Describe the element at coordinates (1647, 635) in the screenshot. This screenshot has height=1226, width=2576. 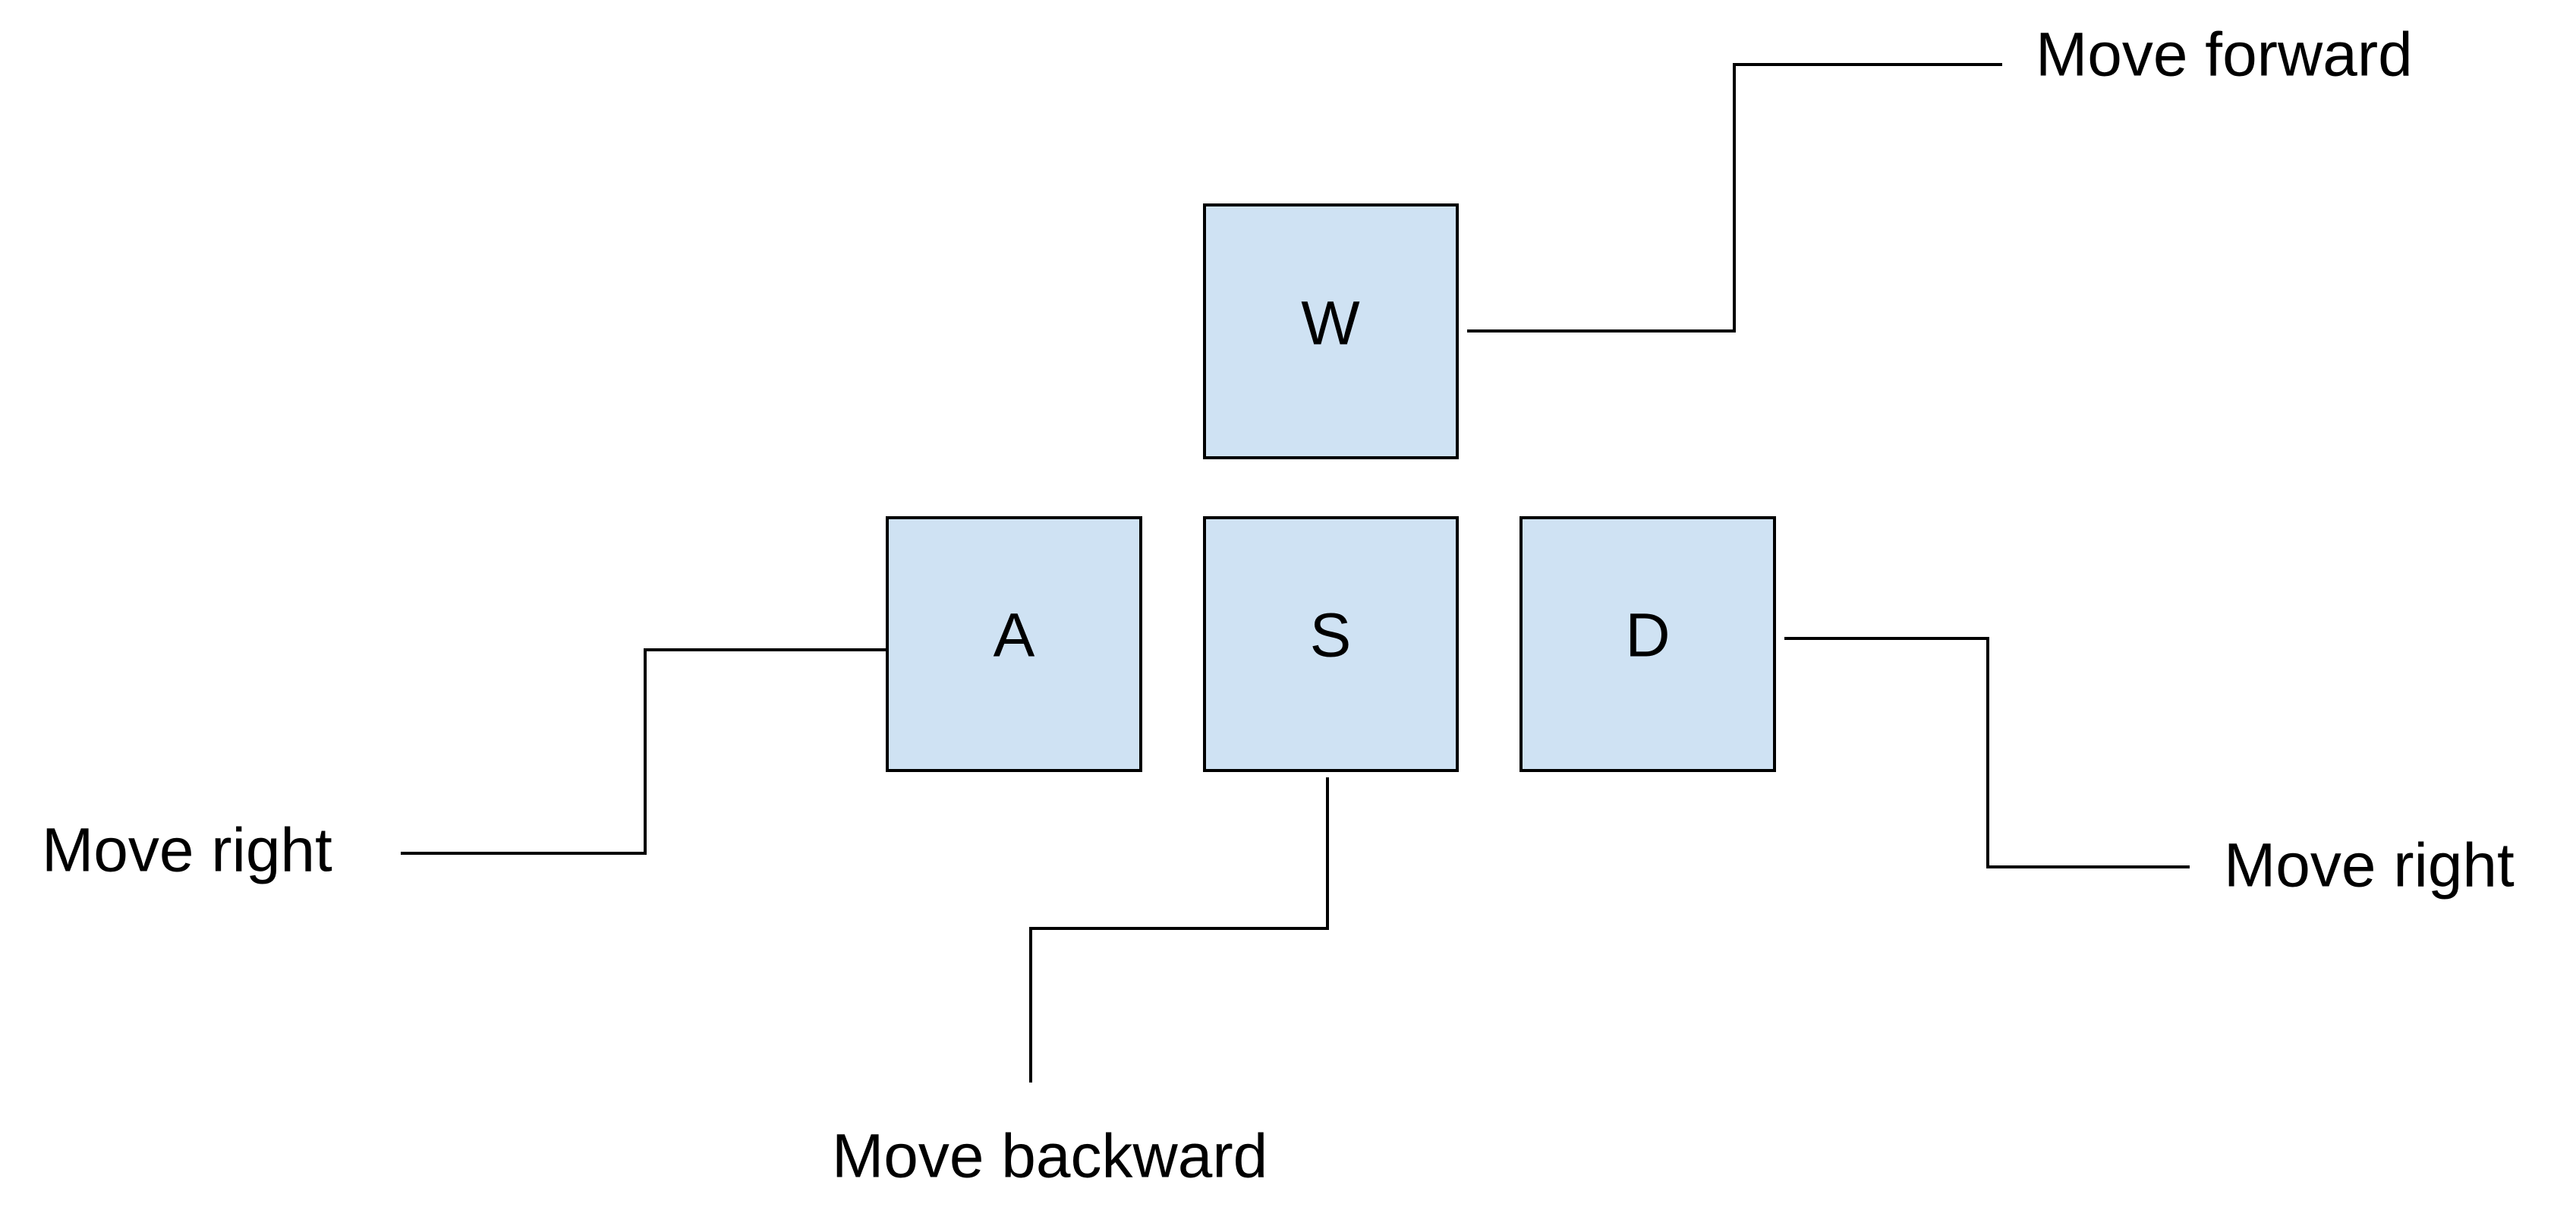
I see `key-d-label: D` at that location.